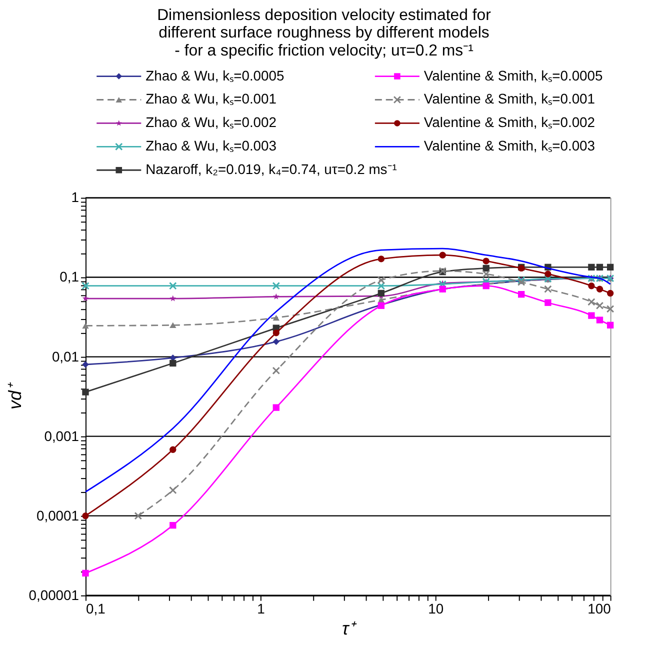 Image resolution: width=662 pixels, height=668 pixels. What do you see at coordinates (211, 98) in the screenshot?
I see `legend-label: Zhao & Wu, kₛ=0.001` at bounding box center [211, 98].